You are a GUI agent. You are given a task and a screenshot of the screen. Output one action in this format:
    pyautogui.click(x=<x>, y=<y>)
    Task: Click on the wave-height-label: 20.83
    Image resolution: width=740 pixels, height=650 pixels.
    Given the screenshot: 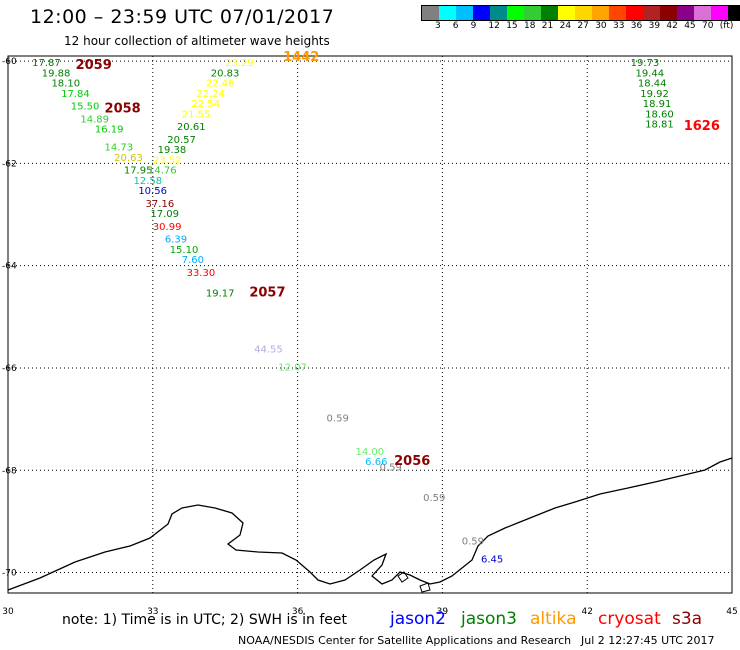 What is the action you would take?
    pyautogui.click(x=225, y=73)
    